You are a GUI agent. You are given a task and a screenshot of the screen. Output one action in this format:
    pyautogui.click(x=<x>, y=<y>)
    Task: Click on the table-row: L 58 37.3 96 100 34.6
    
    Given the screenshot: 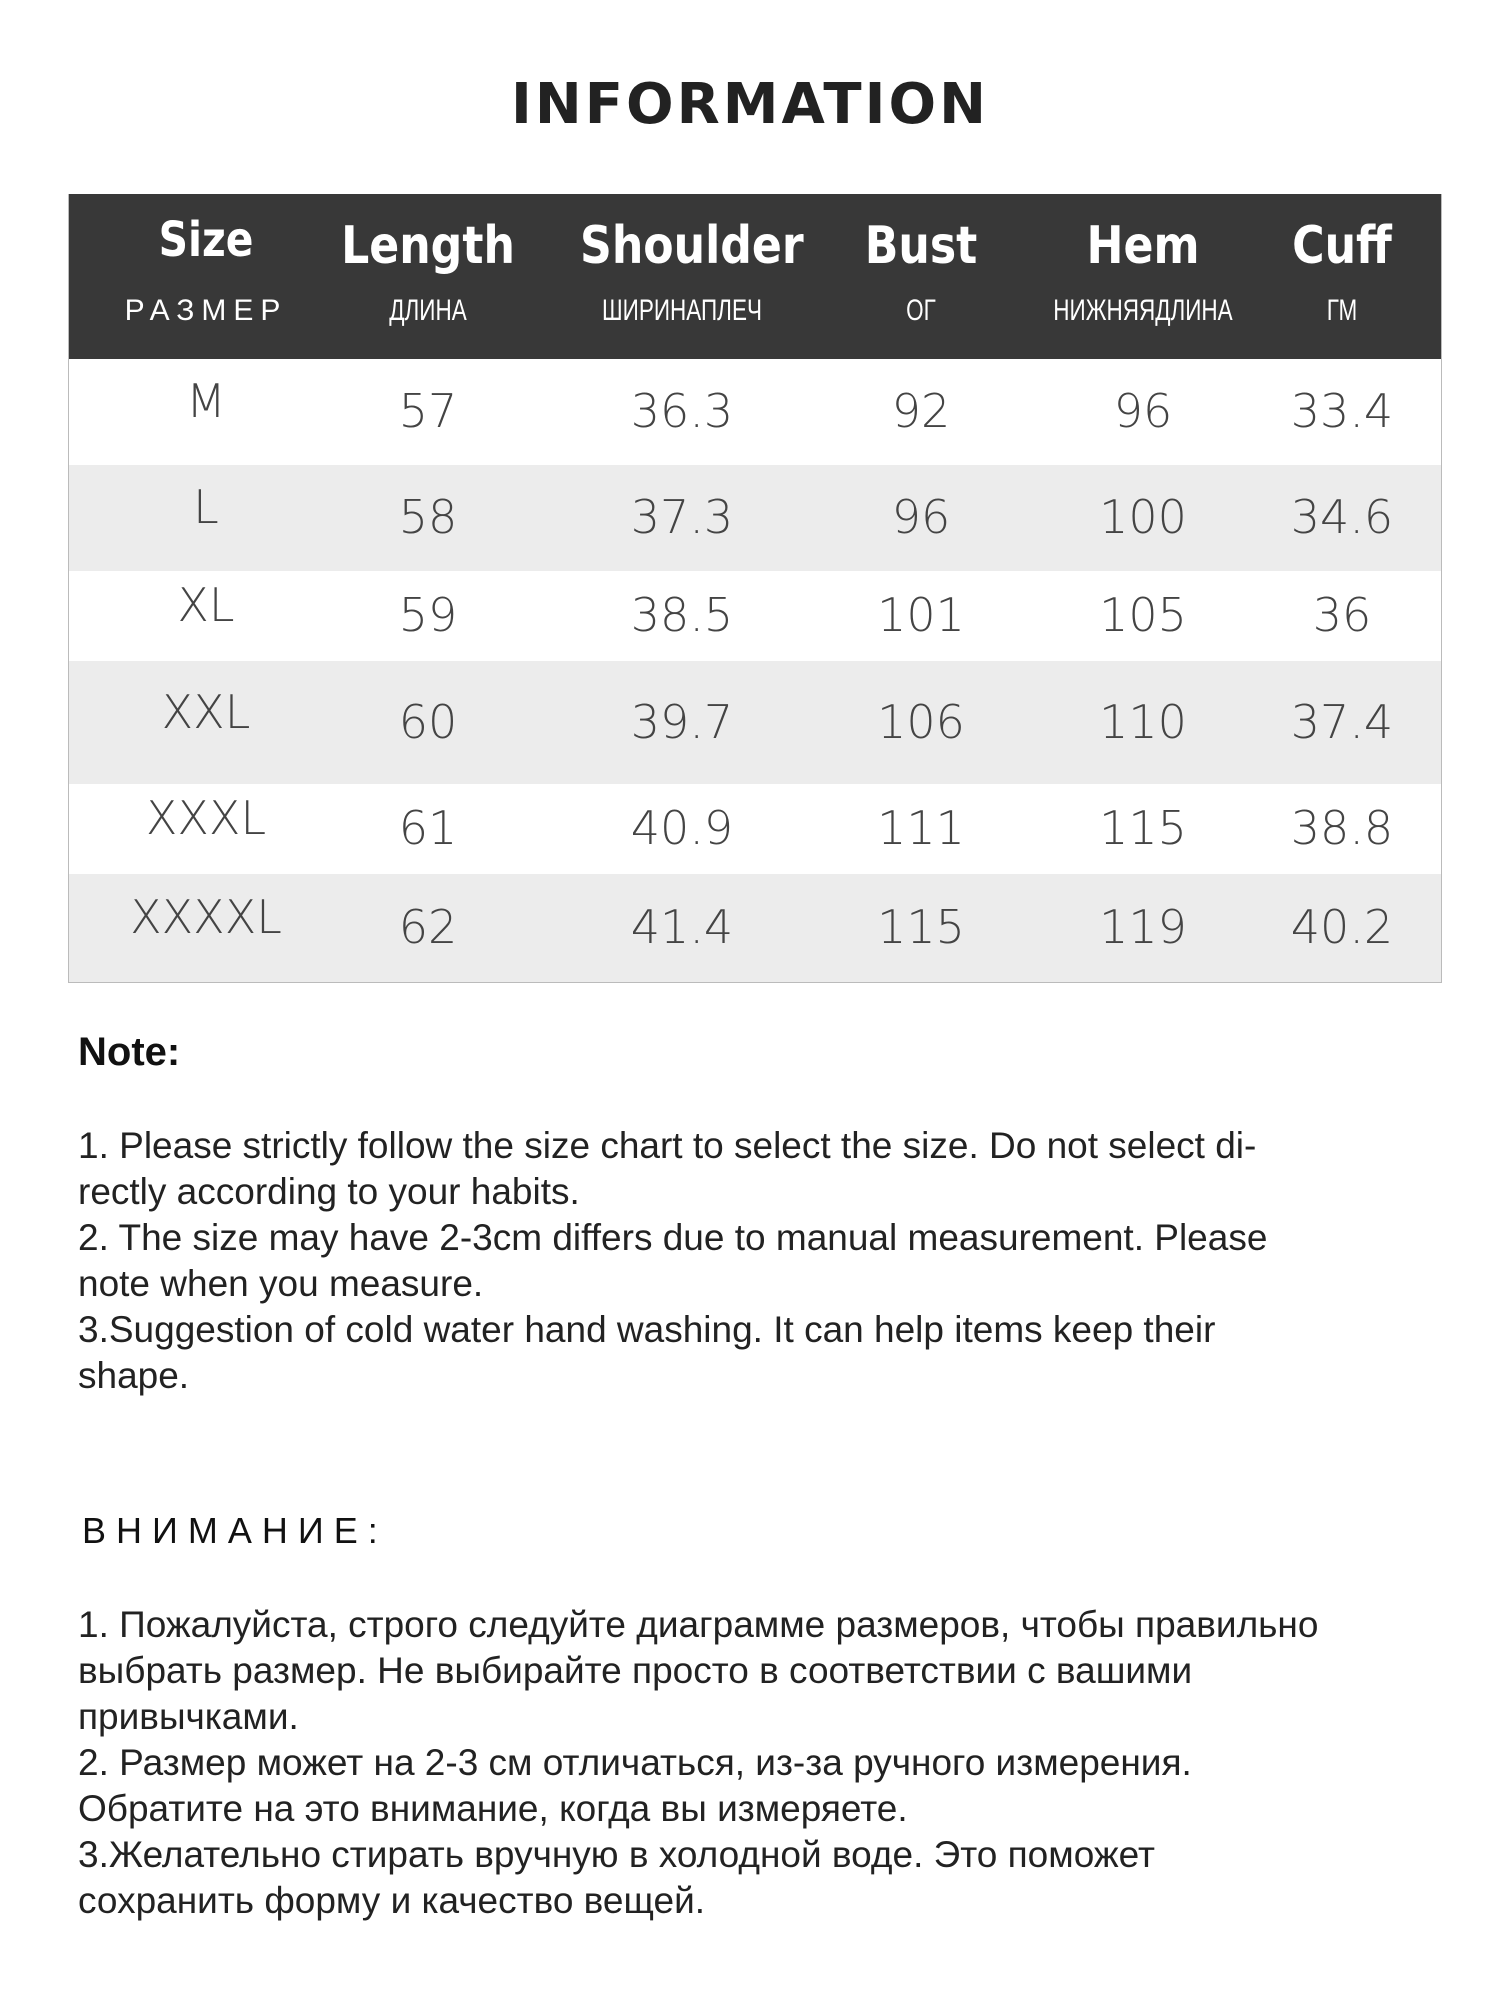 What is the action you would take?
    pyautogui.click(x=755, y=518)
    